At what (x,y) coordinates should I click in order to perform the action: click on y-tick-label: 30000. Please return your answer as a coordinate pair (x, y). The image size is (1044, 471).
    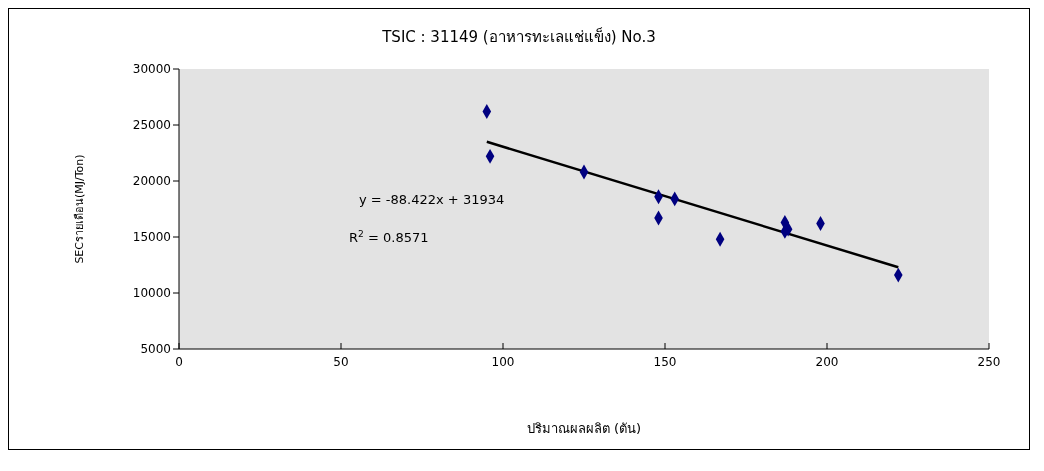
    Looking at the image, I should click on (151, 69).